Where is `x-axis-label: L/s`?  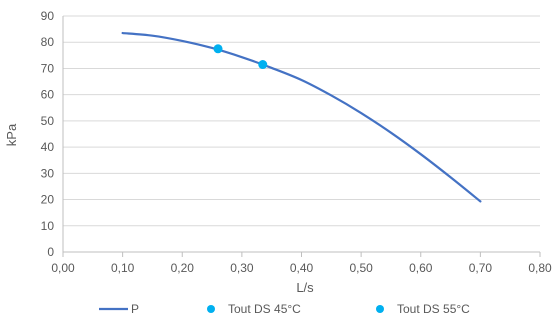
x-axis-label: L/s is located at coordinates (305, 287).